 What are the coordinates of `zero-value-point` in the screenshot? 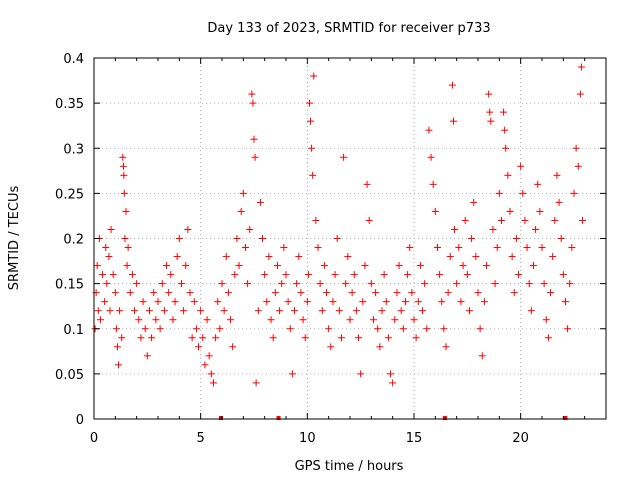 It's located at (444, 418).